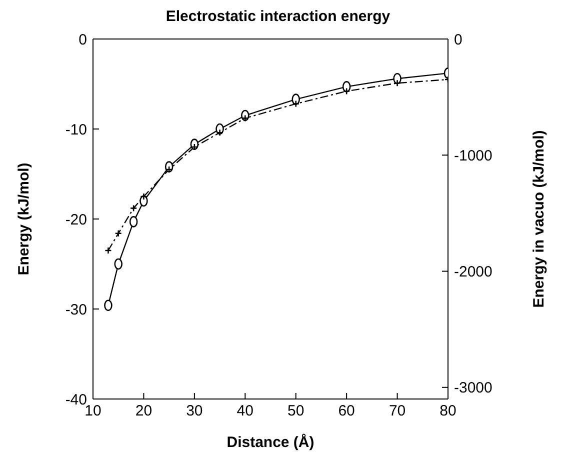 This screenshot has width=561, height=467. What do you see at coordinates (76, 129) in the screenshot?
I see `y-tick-label: -10` at bounding box center [76, 129].